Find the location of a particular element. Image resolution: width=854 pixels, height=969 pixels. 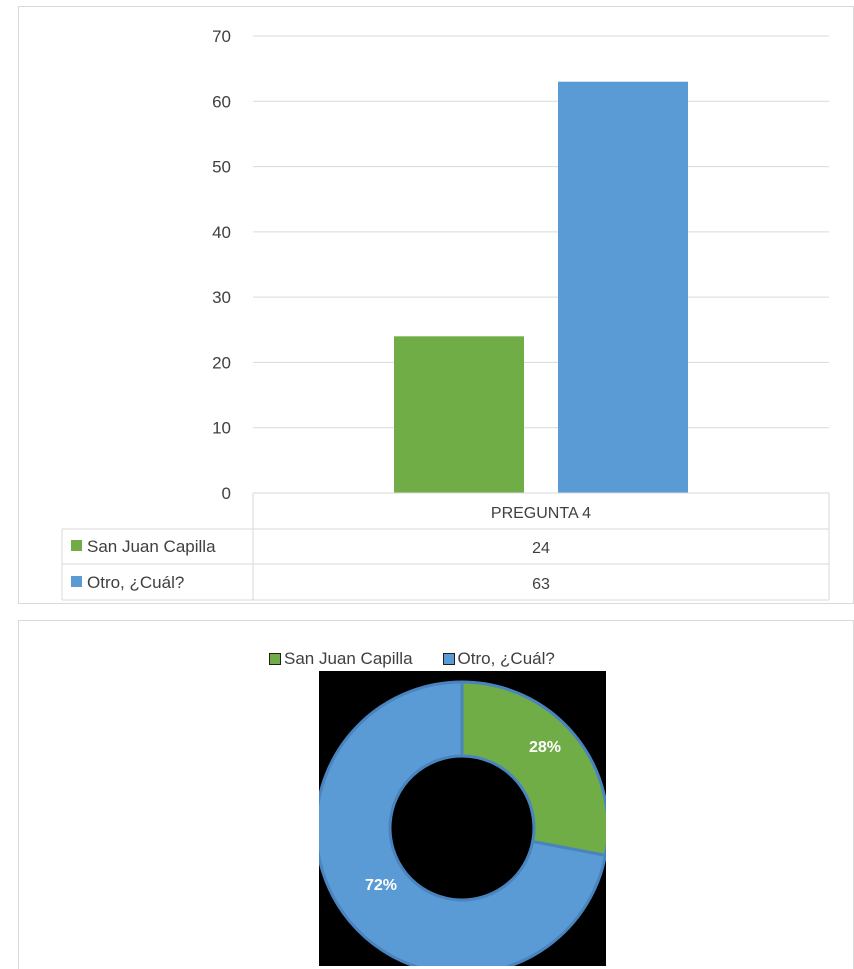

bar-san-juan-capilla is located at coordinates (459, 414).